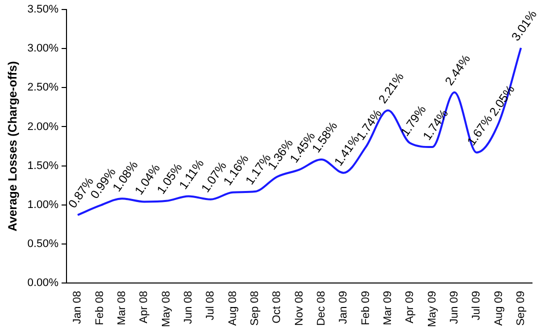 Image resolution: width=540 pixels, height=332 pixels. Describe the element at coordinates (299, 308) in the screenshot. I see `x-tick-label: Nov 08` at that location.